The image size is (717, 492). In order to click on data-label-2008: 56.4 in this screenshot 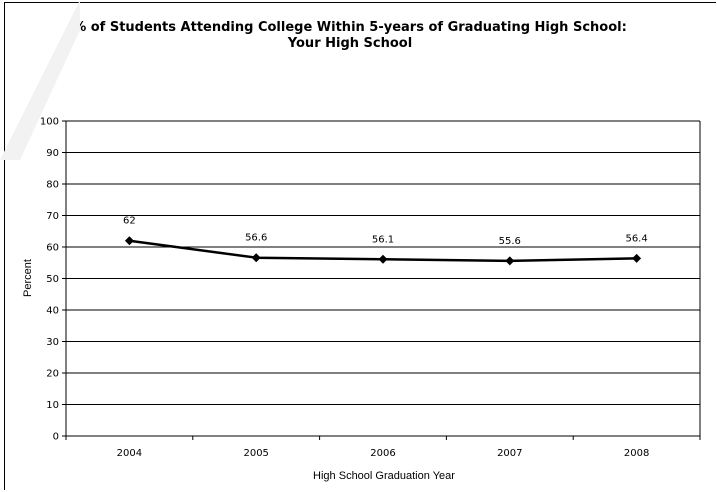, I will do `click(636, 238)`.